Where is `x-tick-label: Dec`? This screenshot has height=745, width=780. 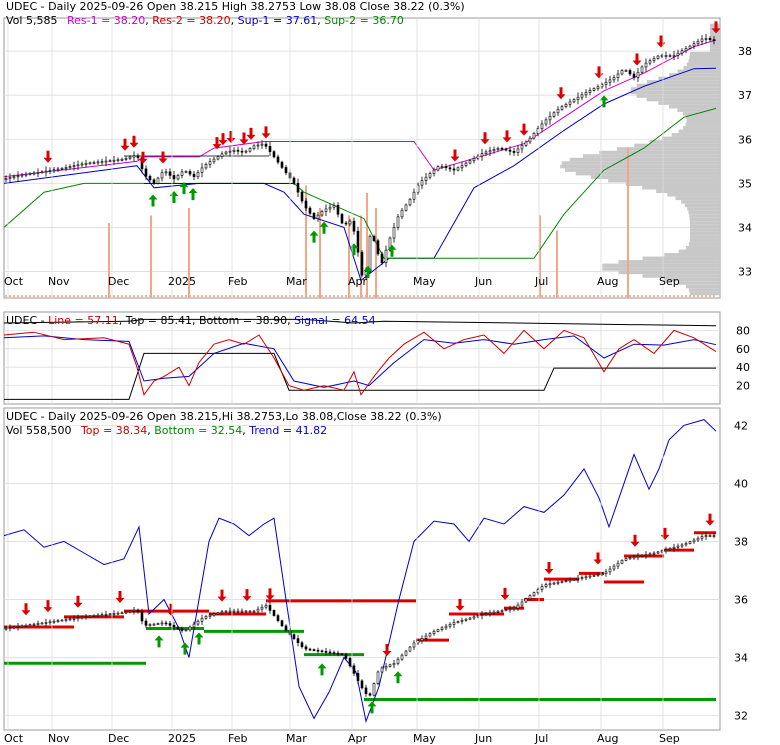 x-tick-label: Dec is located at coordinates (118, 738).